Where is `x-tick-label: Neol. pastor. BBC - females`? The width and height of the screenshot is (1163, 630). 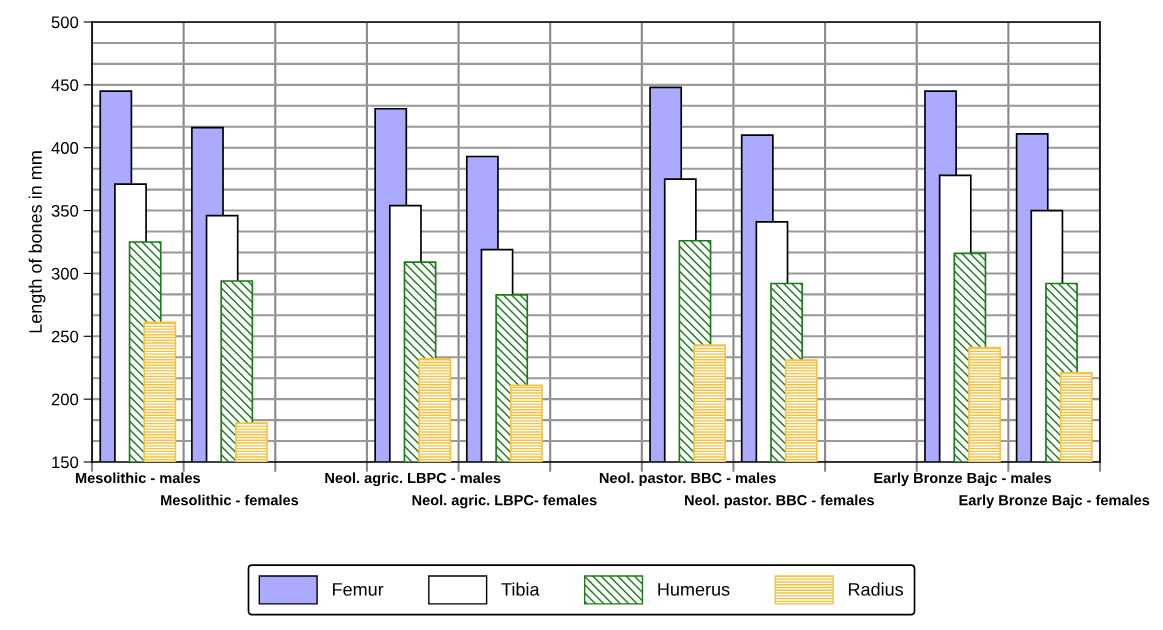 x-tick-label: Neol. pastor. BBC - females is located at coordinates (779, 501).